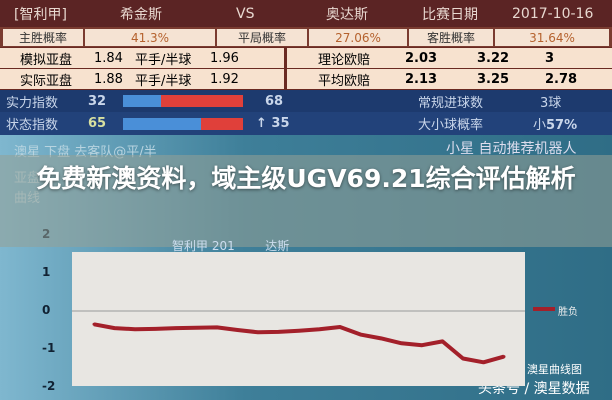  Describe the element at coordinates (46, 310) in the screenshot. I see `y-tick-label: 0` at that location.